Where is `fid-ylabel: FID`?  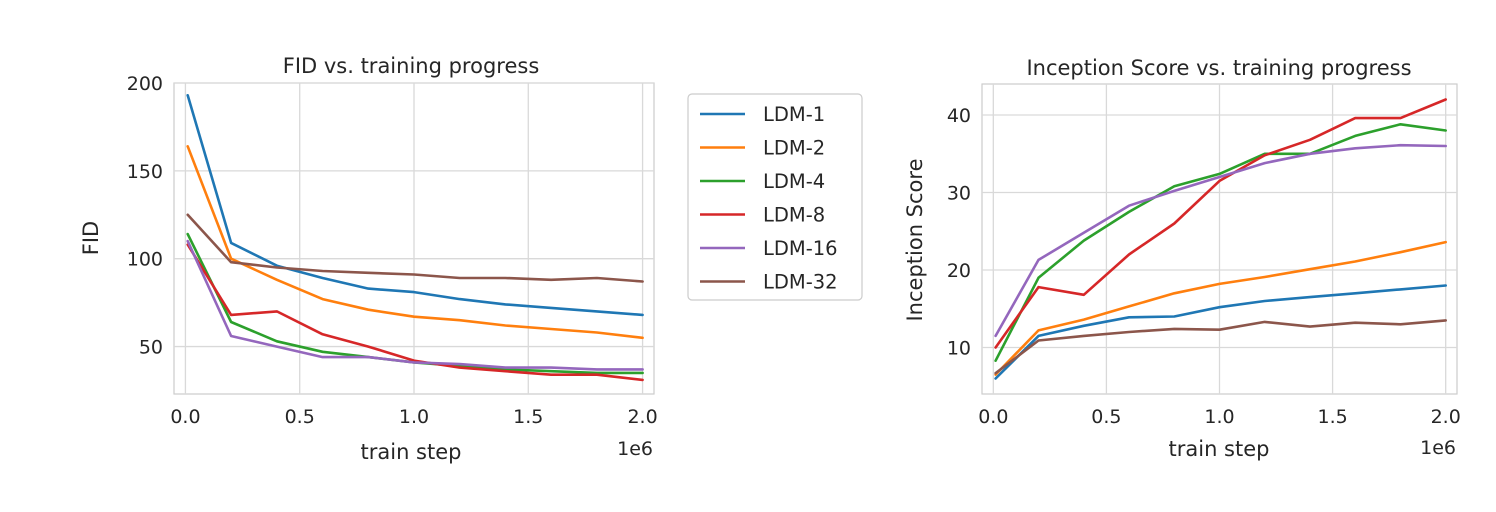
fid-ylabel: FID is located at coordinates (91, 238).